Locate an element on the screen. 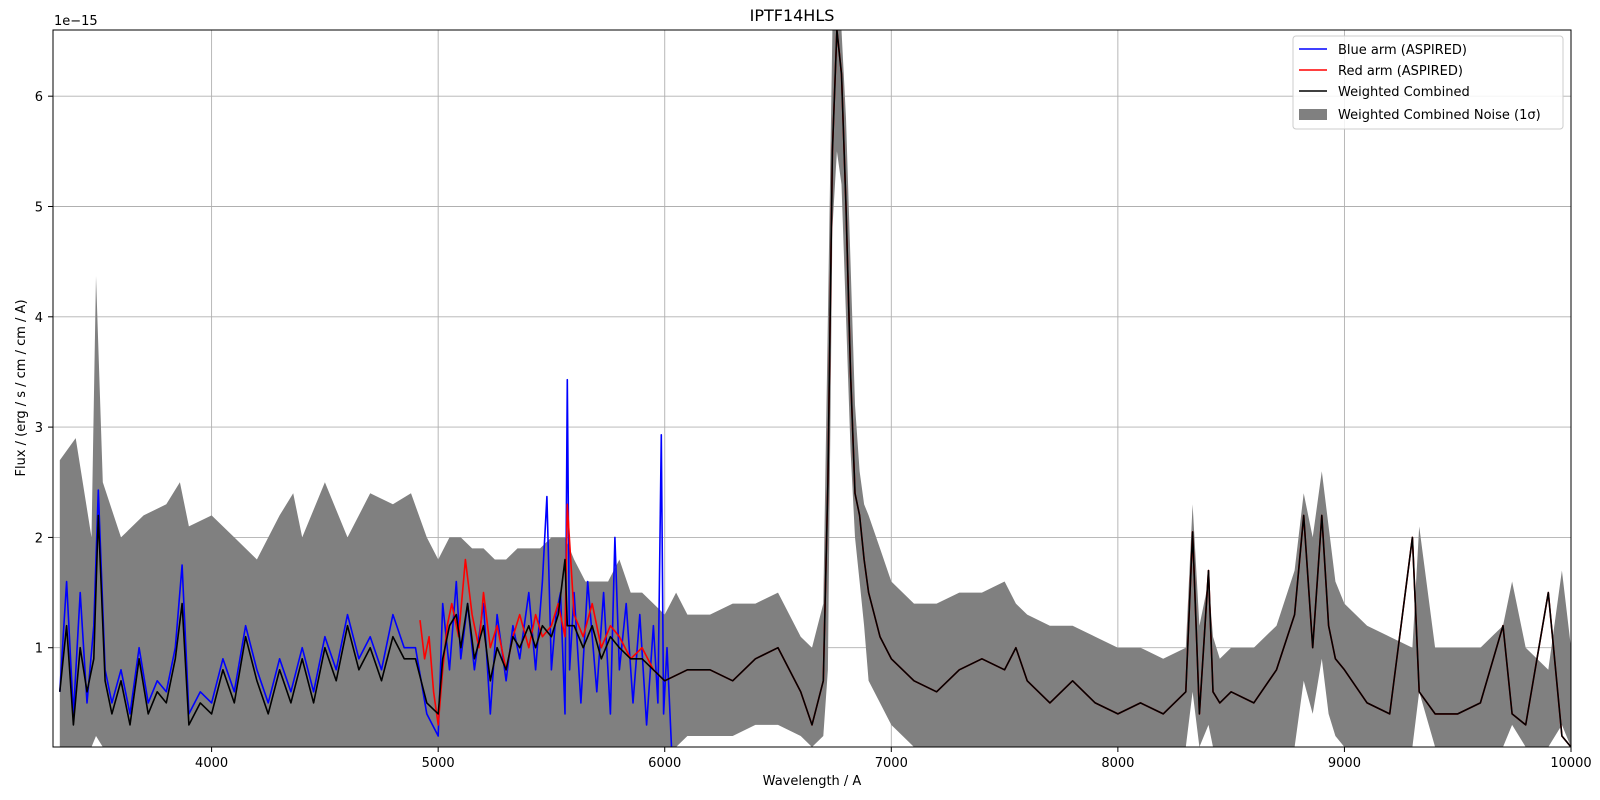 This screenshot has height=800, width=1600. x-axis: 4000 5000 6000 7000 8000 9000 10000 is located at coordinates (893, 759).